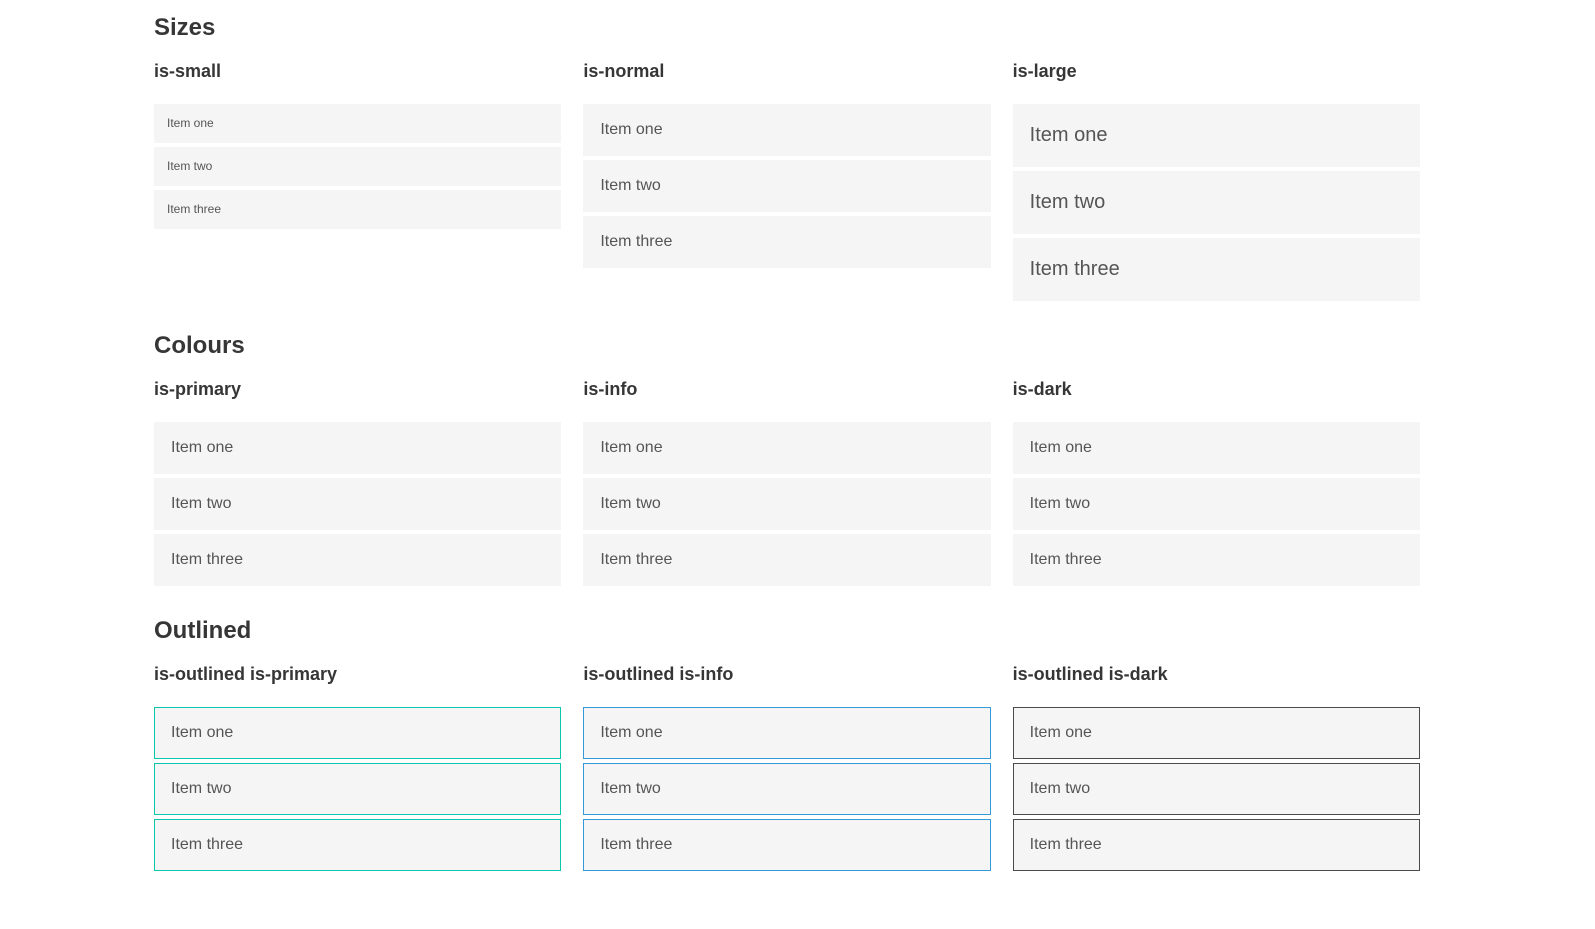 This screenshot has width=1595, height=929. I want to click on block-list-large: Item one Item two Item three, so click(1216, 202).